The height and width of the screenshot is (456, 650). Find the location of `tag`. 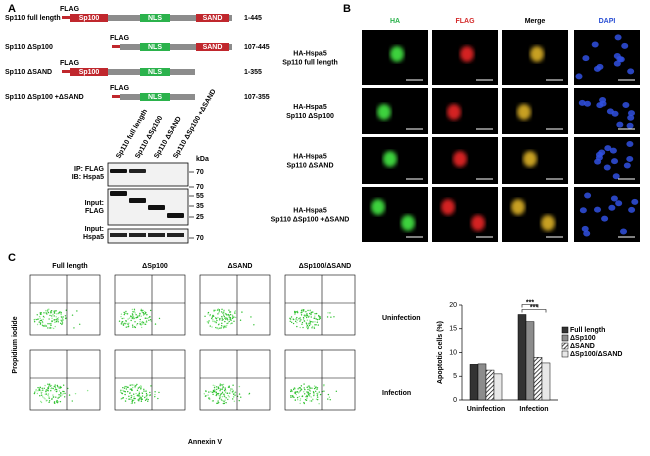

tag is located at coordinates (116, 46).